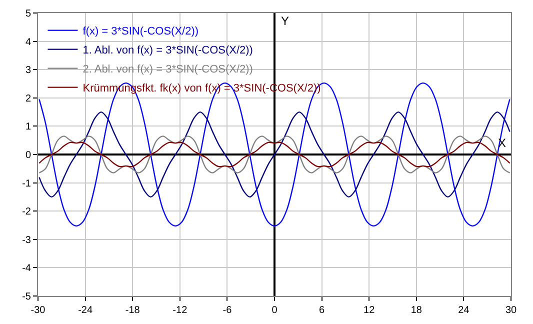 Image resolution: width=533 pixels, height=324 pixels. I want to click on legend-label: 1. Abl. von f(x) = 3*SIN(-COS(X/2)), so click(167, 50).